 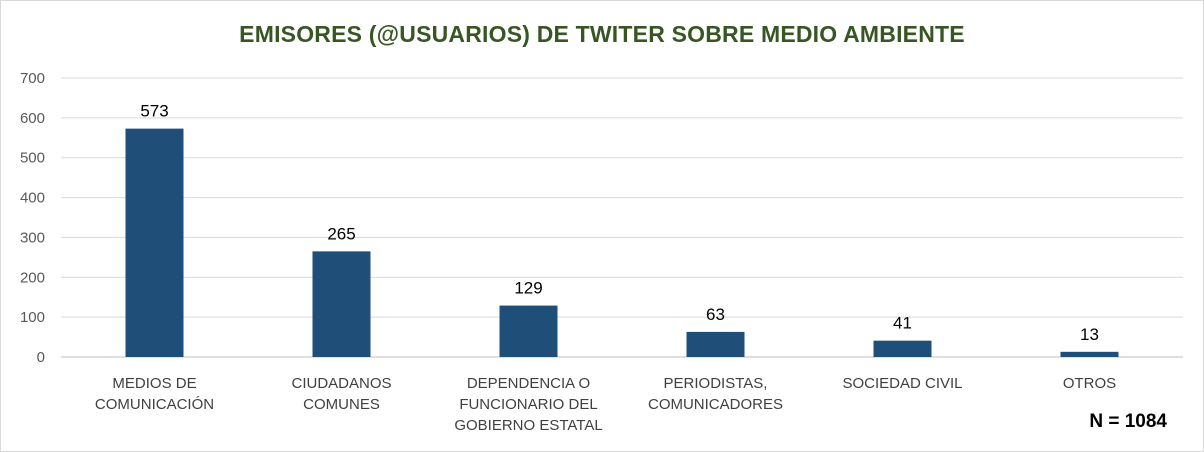 What do you see at coordinates (154, 111) in the screenshot?
I see `data-label: 573` at bounding box center [154, 111].